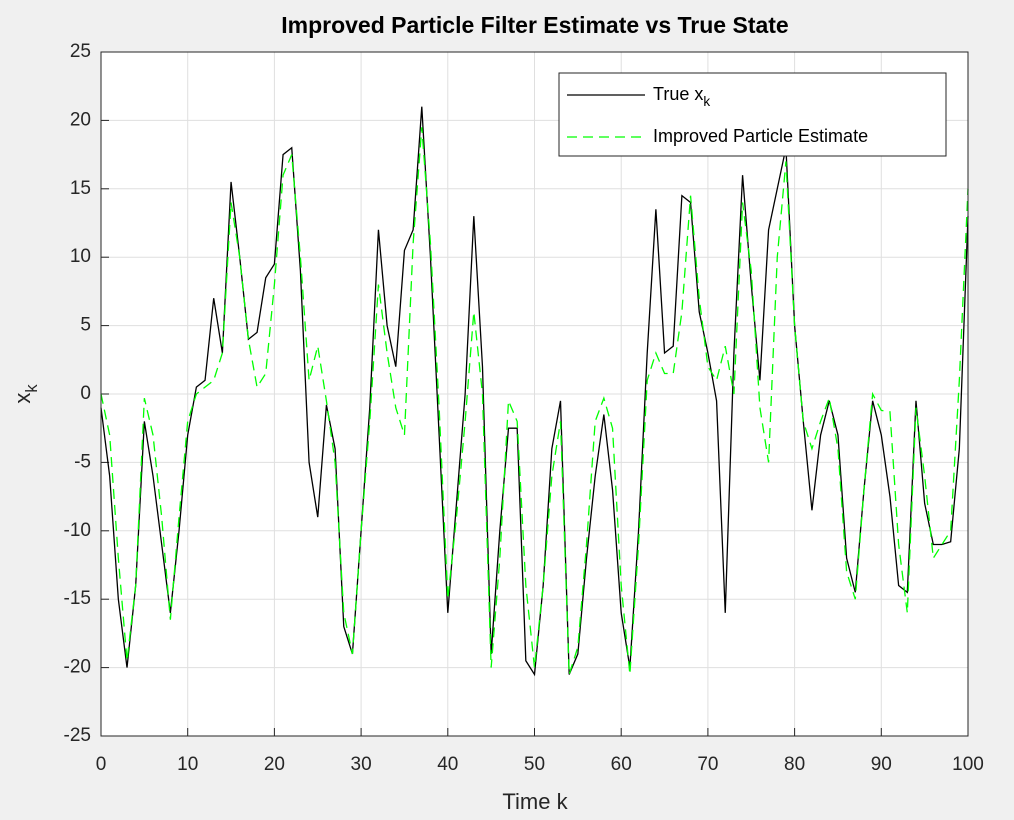  What do you see at coordinates (535, 801) in the screenshot?
I see `x-axis-label: Time k` at bounding box center [535, 801].